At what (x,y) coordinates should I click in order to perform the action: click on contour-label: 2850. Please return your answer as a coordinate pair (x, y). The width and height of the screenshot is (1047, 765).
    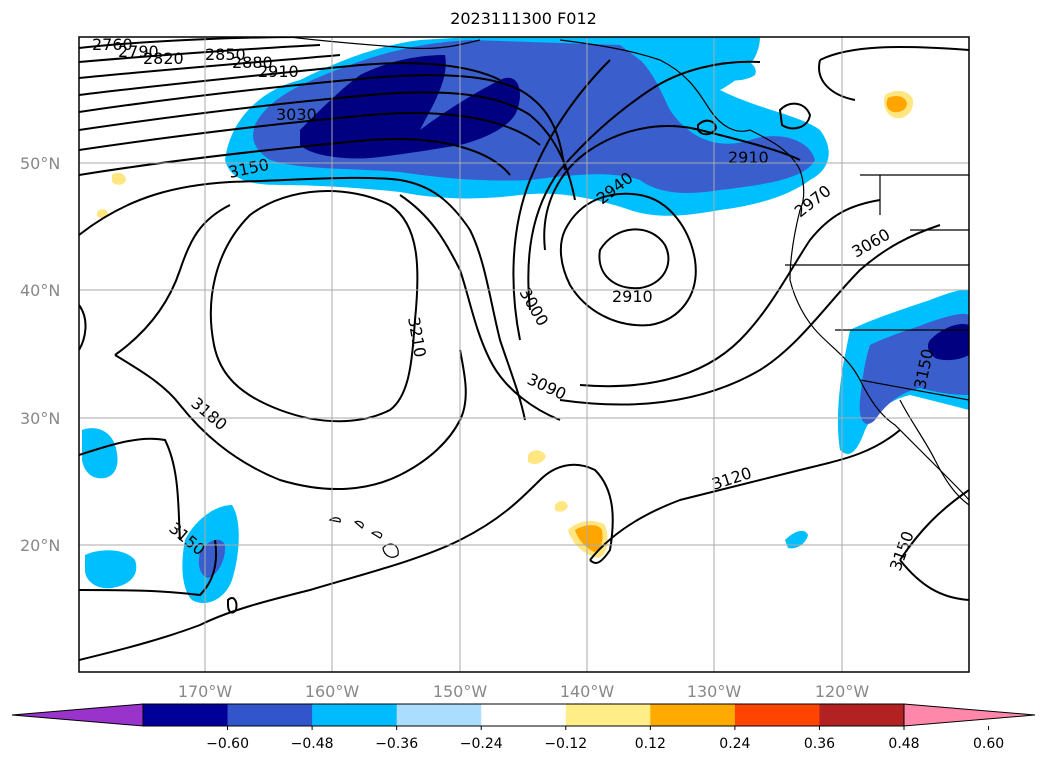
    Looking at the image, I should click on (225, 54).